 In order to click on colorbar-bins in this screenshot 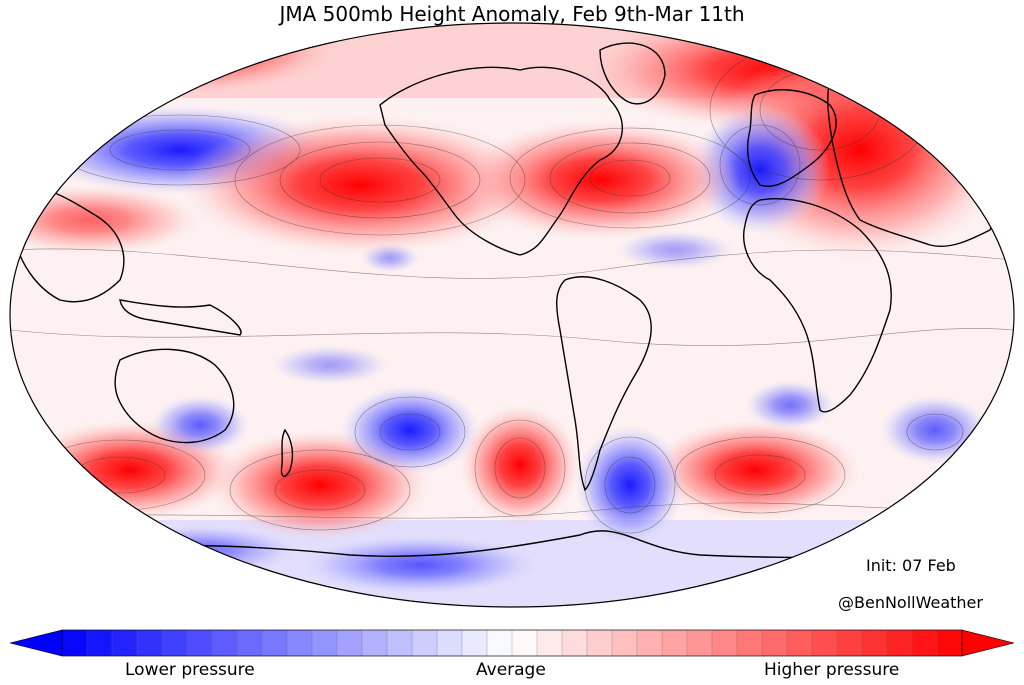, I will do `click(512, 643)`.